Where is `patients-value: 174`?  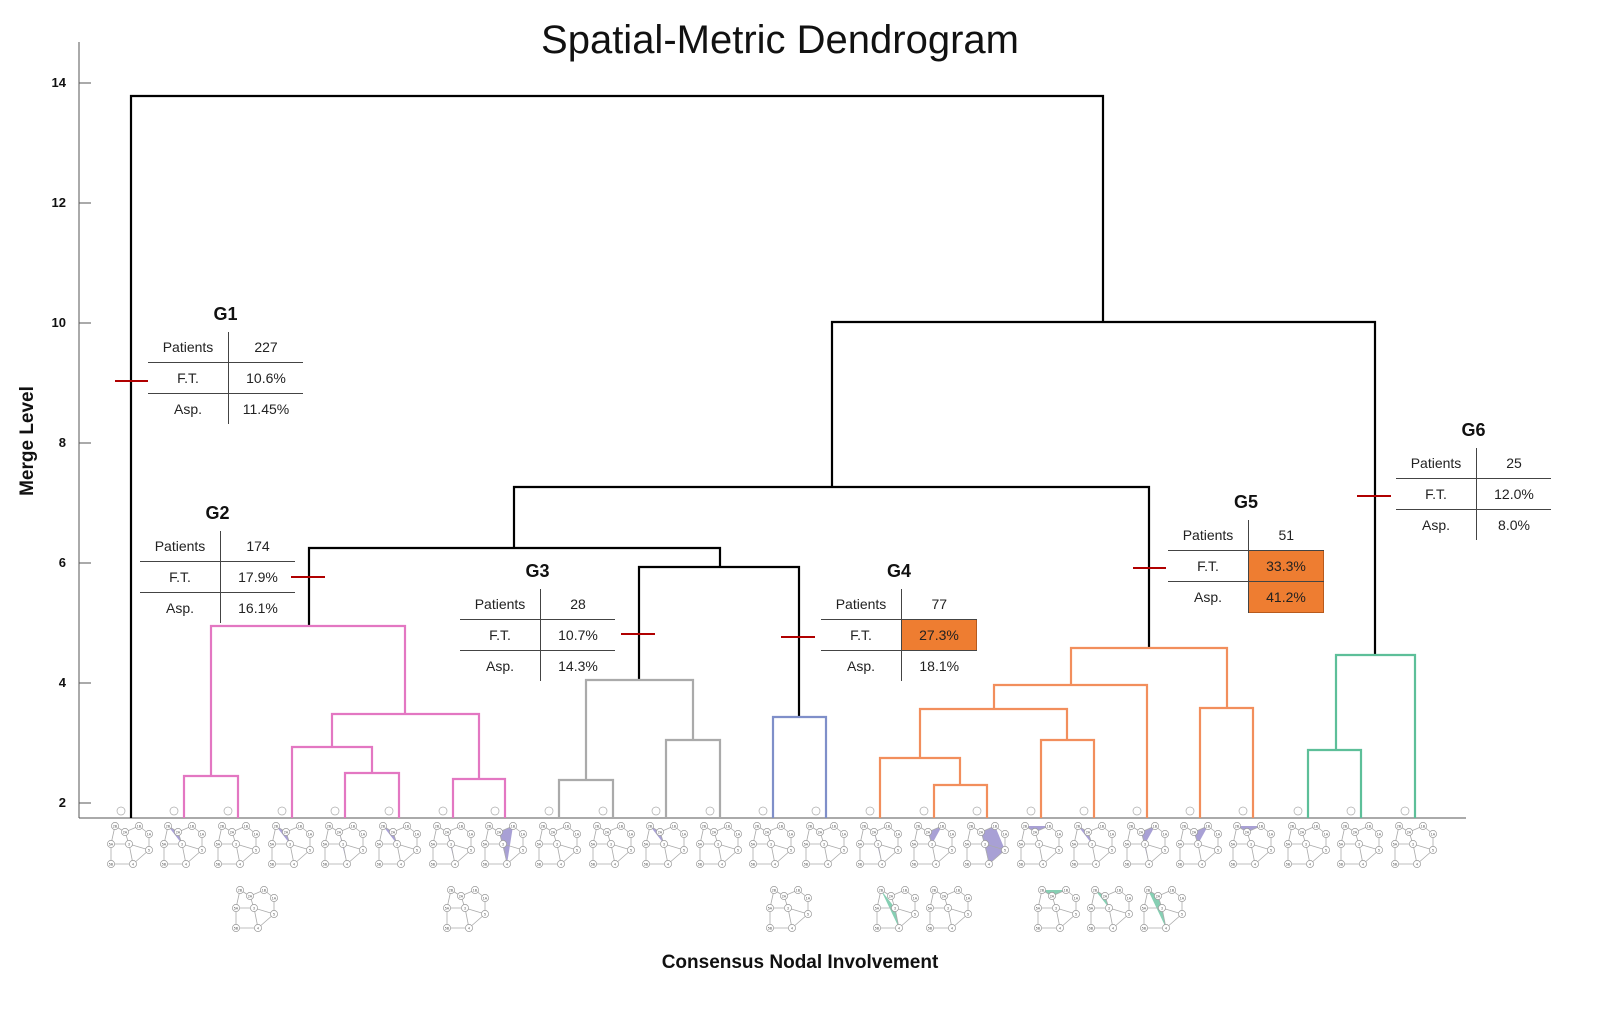 patients-value: 174 is located at coordinates (257, 546).